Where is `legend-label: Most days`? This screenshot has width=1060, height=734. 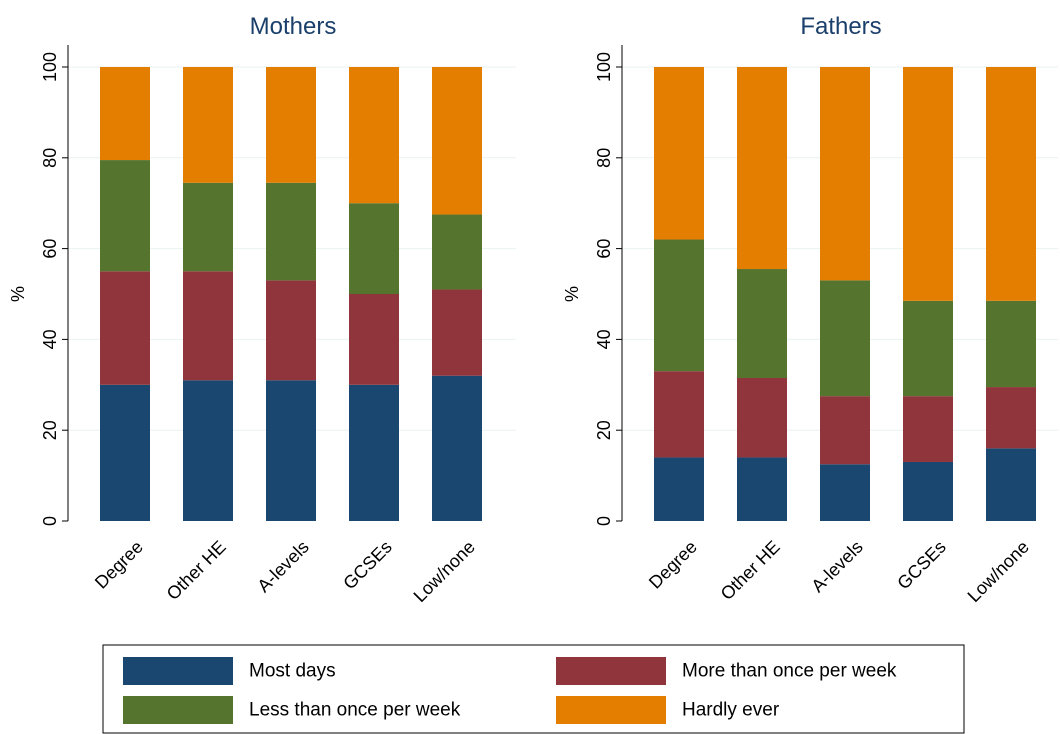
legend-label: Most days is located at coordinates (292, 671).